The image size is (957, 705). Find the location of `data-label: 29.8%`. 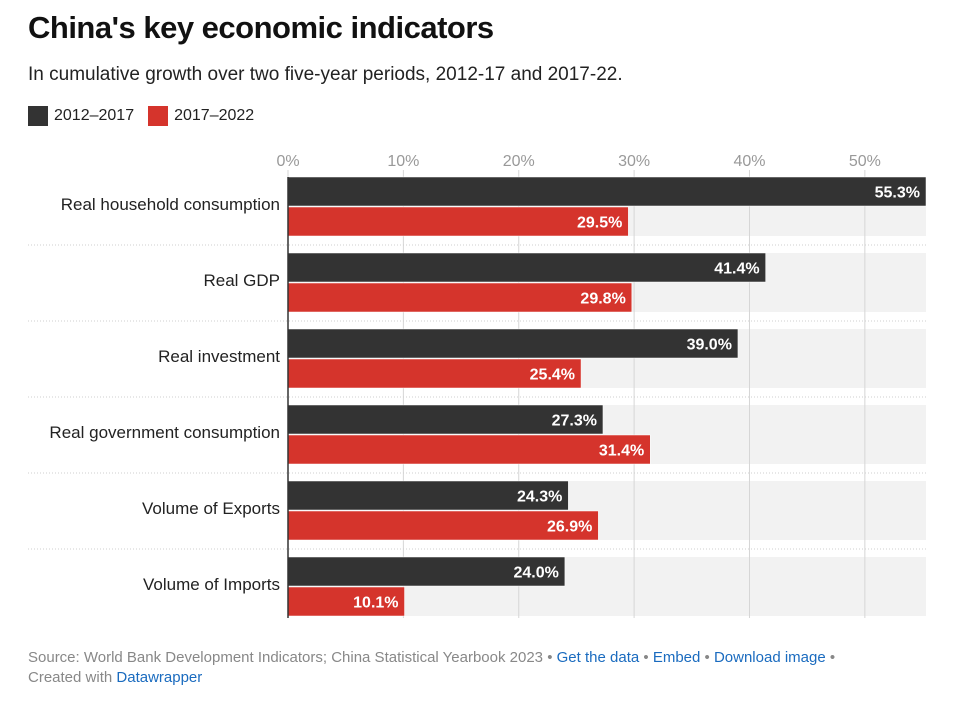

data-label: 29.8% is located at coordinates (602, 299).